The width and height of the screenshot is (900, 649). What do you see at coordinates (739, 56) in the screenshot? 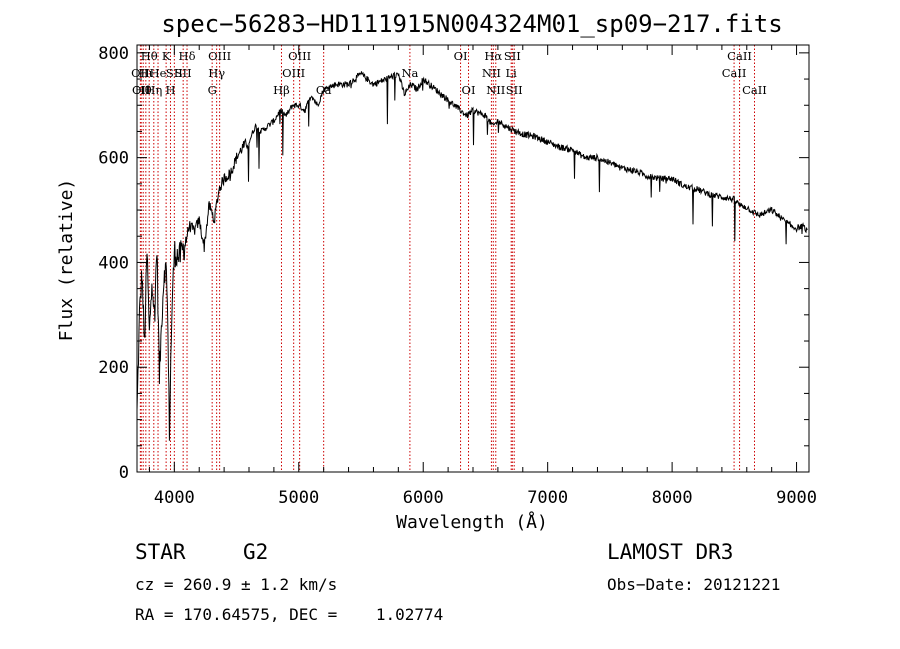
I see `line-marker-label-29: CaII` at bounding box center [739, 56].